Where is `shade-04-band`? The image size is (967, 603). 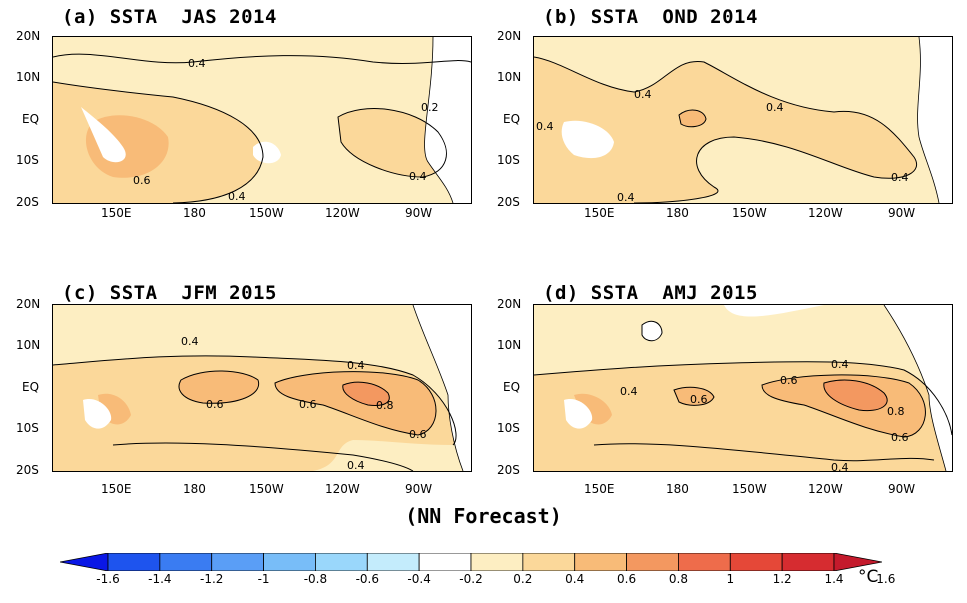
shade-04-band is located at coordinates (725, 130).